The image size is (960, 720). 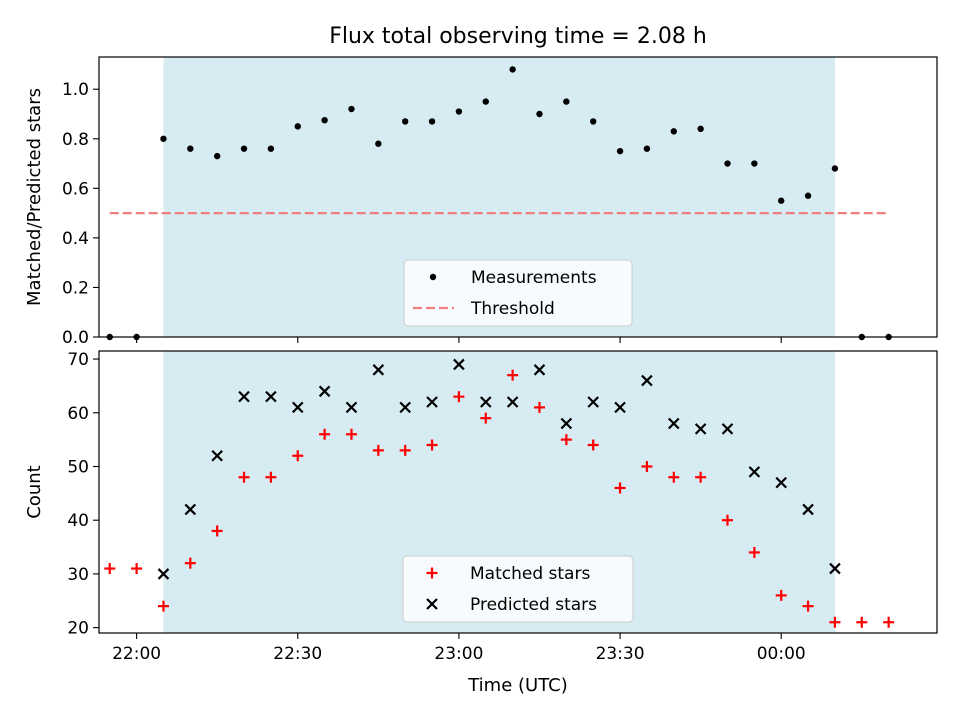 I want to click on y-tick-label: 50, so click(x=78, y=467).